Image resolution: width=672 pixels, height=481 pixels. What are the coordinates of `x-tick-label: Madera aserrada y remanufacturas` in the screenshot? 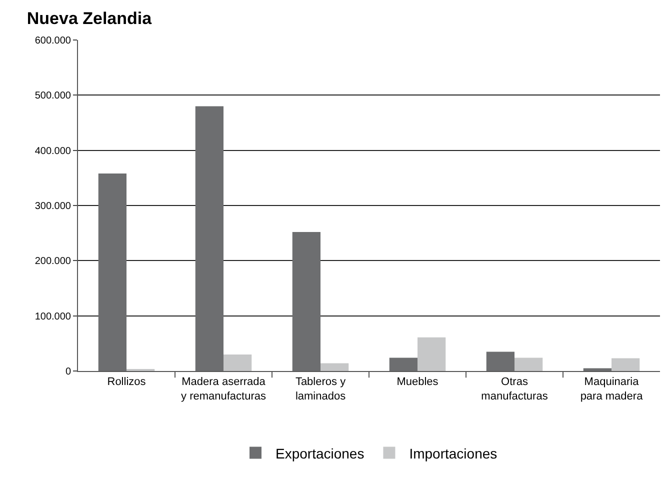 It's located at (223, 389).